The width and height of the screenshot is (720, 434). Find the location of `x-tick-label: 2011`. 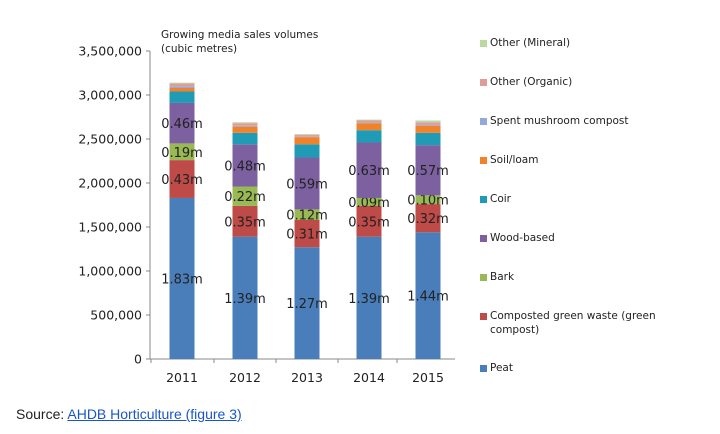

x-tick-label: 2011 is located at coordinates (182, 377).